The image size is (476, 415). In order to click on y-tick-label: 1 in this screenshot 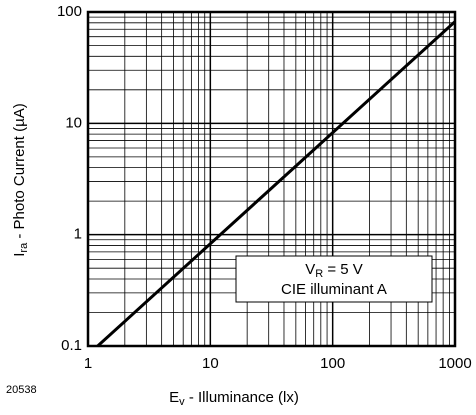, I will do `click(78, 234)`.